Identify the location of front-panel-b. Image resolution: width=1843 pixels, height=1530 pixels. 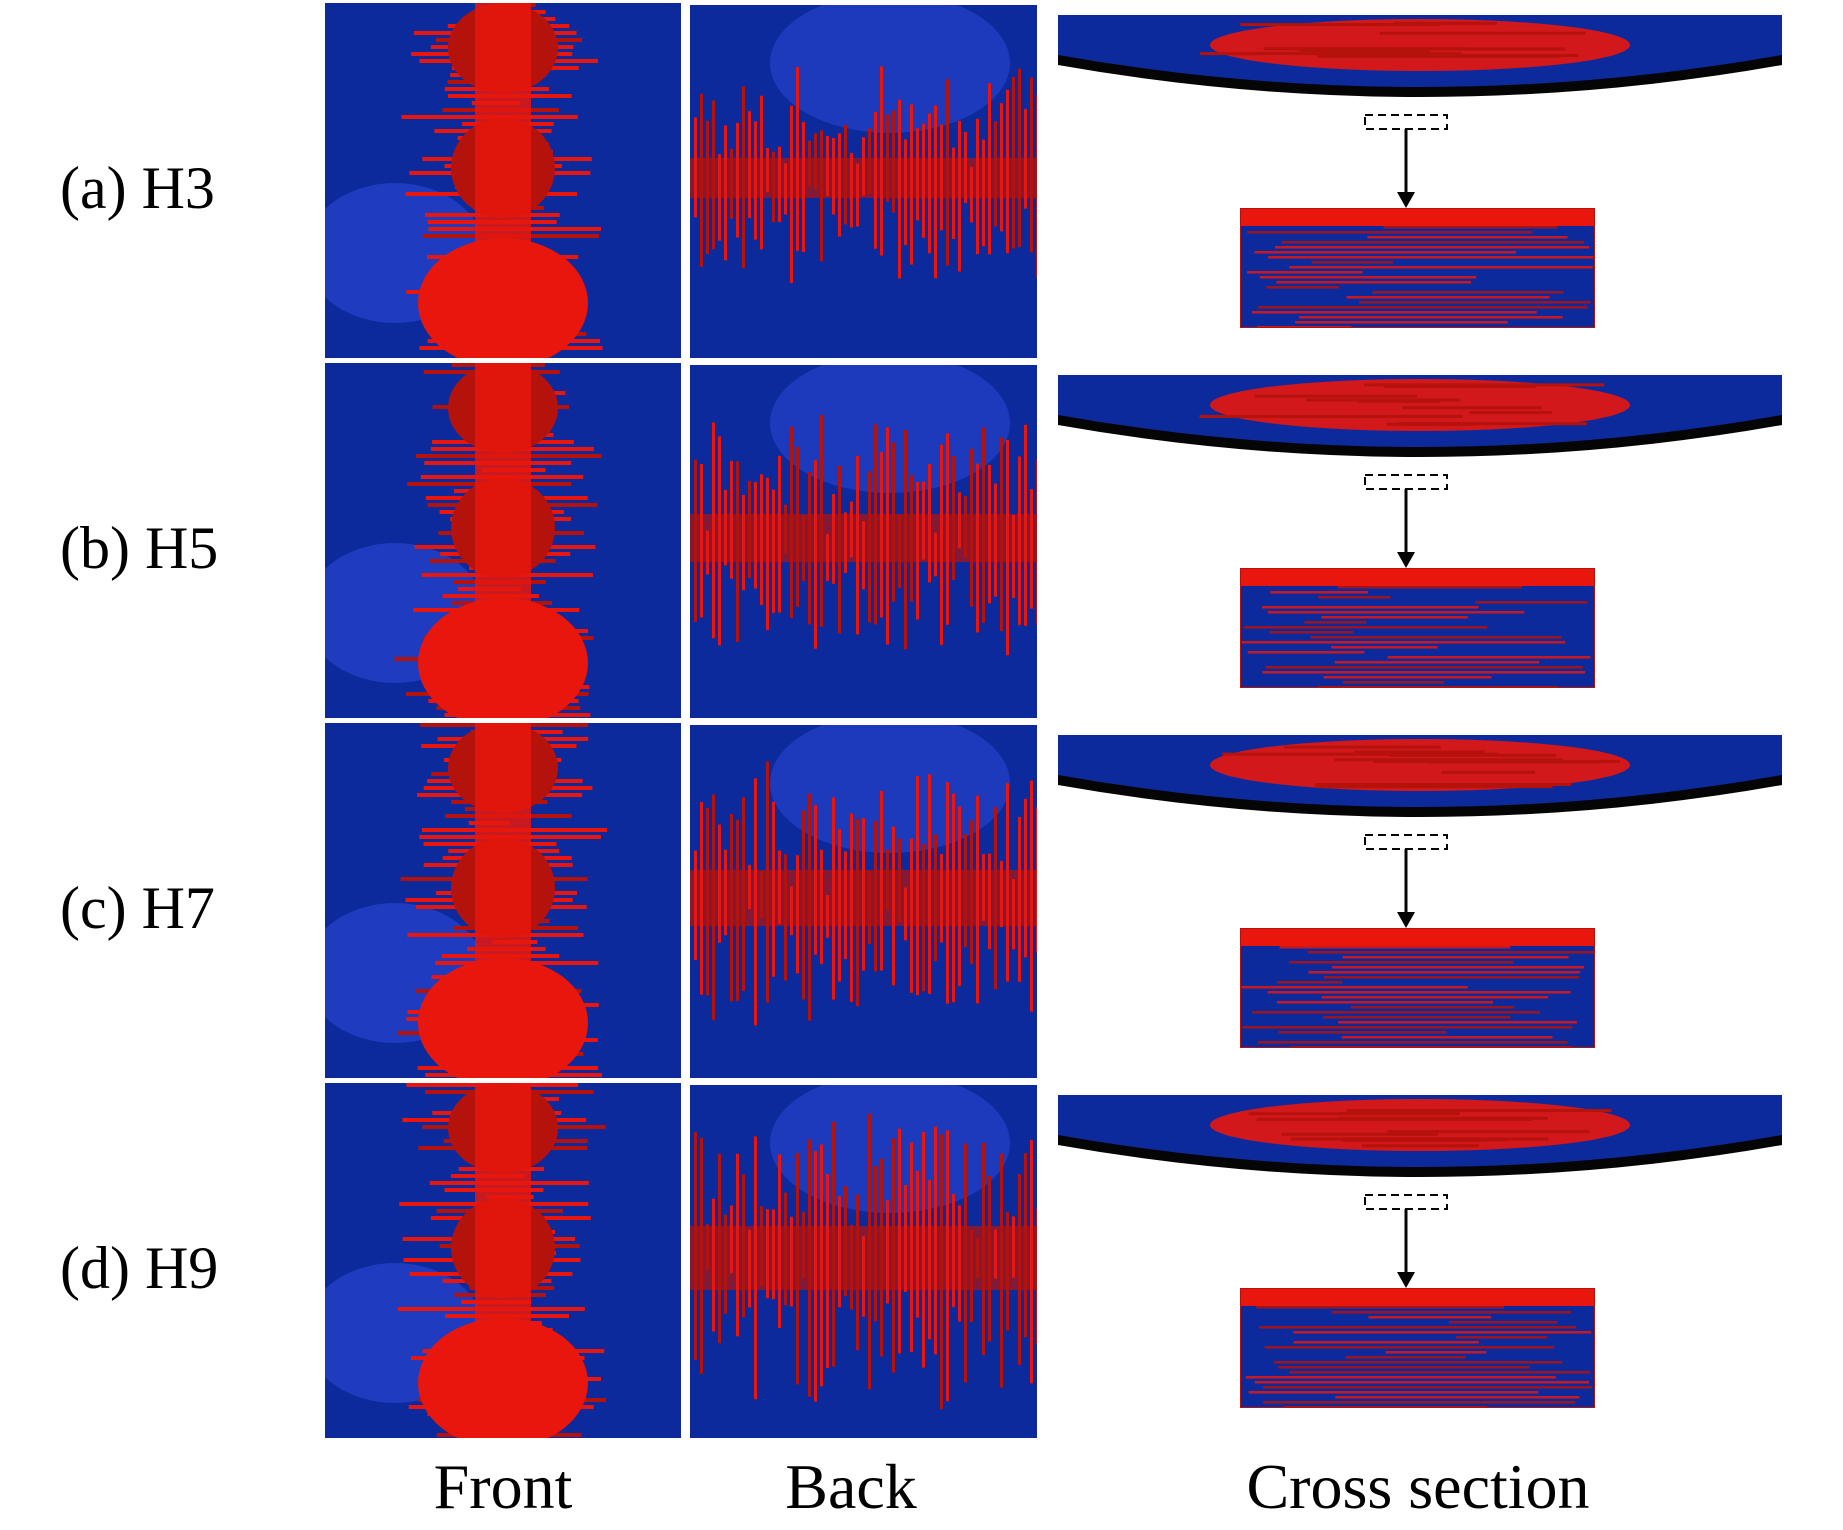
(503, 540).